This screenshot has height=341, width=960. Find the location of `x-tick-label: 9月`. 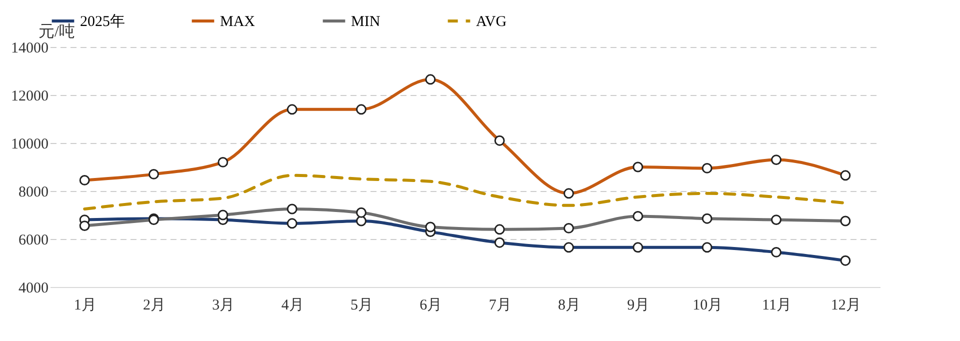

x-tick-label: 9月 is located at coordinates (638, 306).